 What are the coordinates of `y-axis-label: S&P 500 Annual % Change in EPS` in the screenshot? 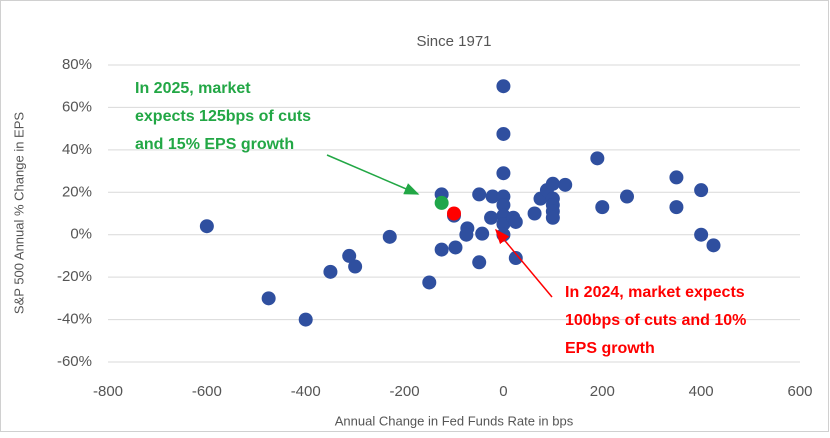 It's located at (18, 213).